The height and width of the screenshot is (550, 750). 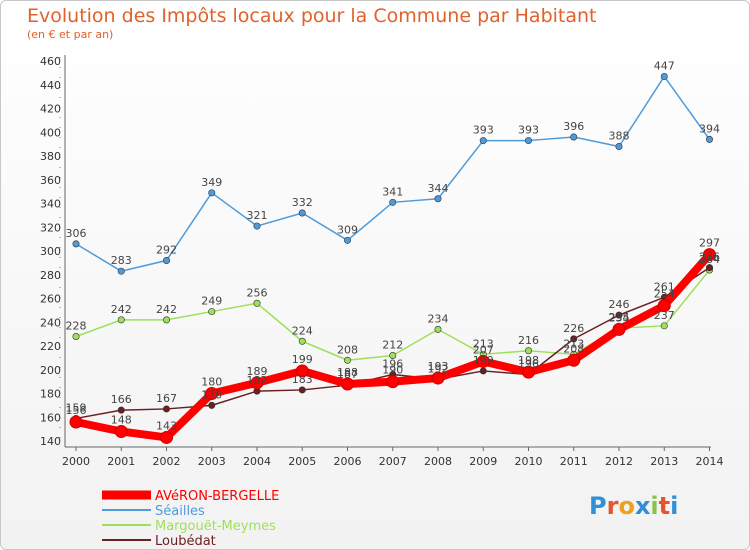 I want to click on data-label-av-ron-bergelle: 254, so click(x=664, y=294).